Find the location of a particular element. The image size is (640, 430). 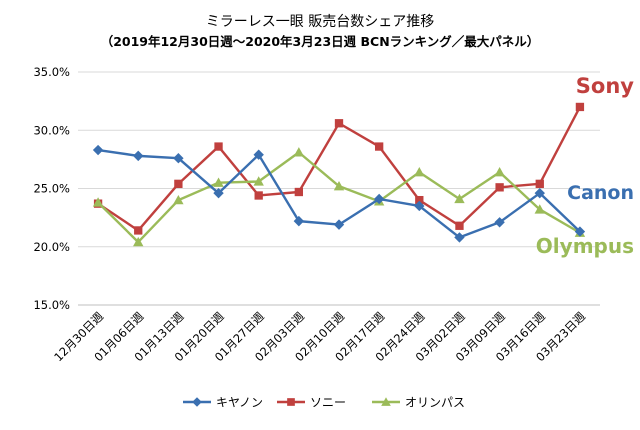

series-end-label-sony: Sony is located at coordinates (605, 86).